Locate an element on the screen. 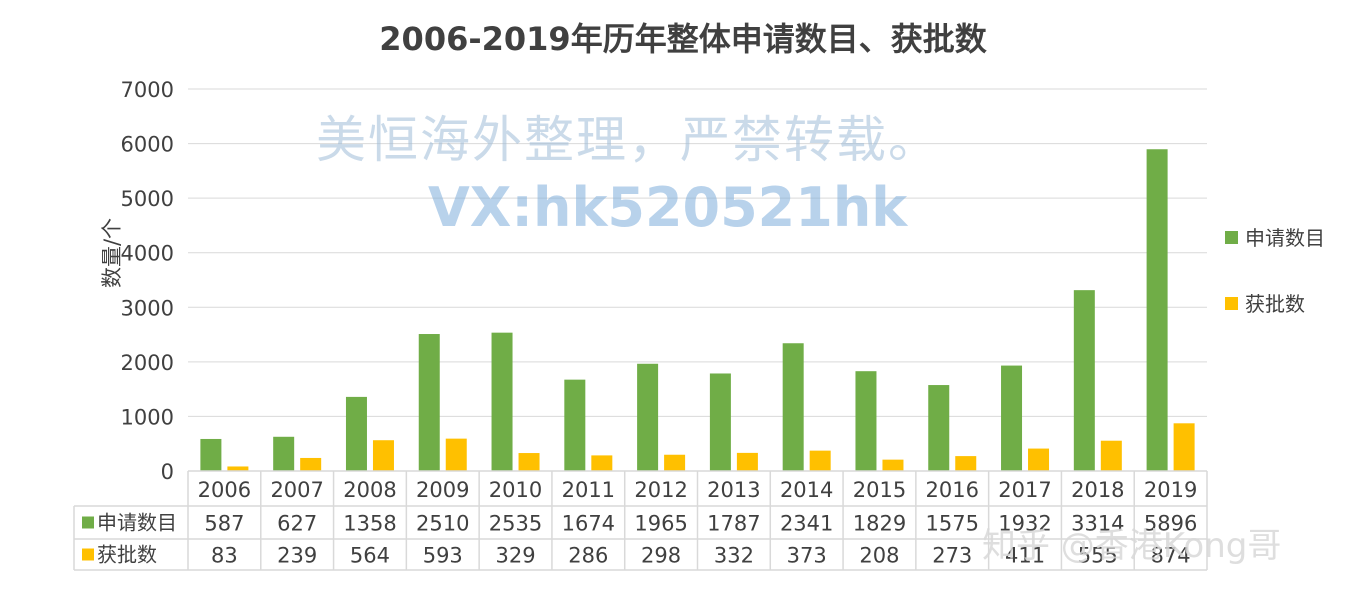 This screenshot has height=598, width=1366. data-label: 329 is located at coordinates (515, 556).